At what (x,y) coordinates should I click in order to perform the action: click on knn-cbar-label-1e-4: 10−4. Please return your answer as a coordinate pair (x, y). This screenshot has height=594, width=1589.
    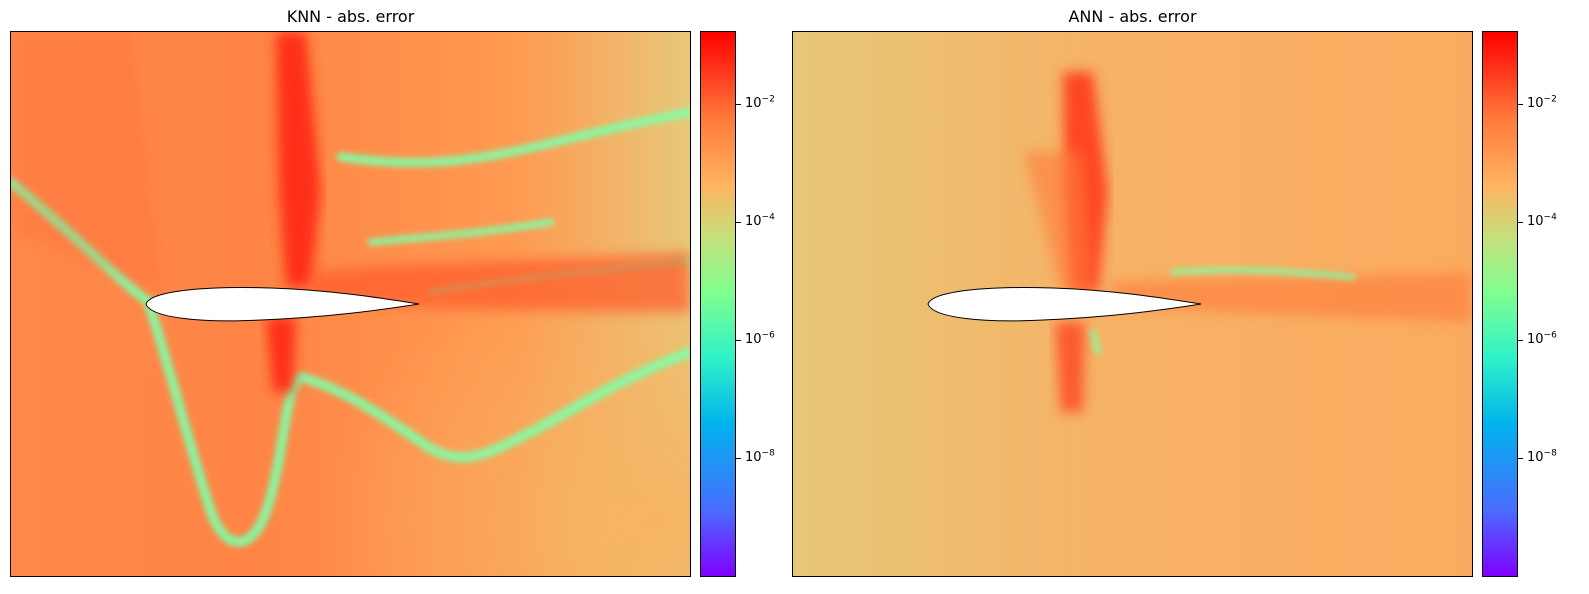
    Looking at the image, I should click on (760, 220).